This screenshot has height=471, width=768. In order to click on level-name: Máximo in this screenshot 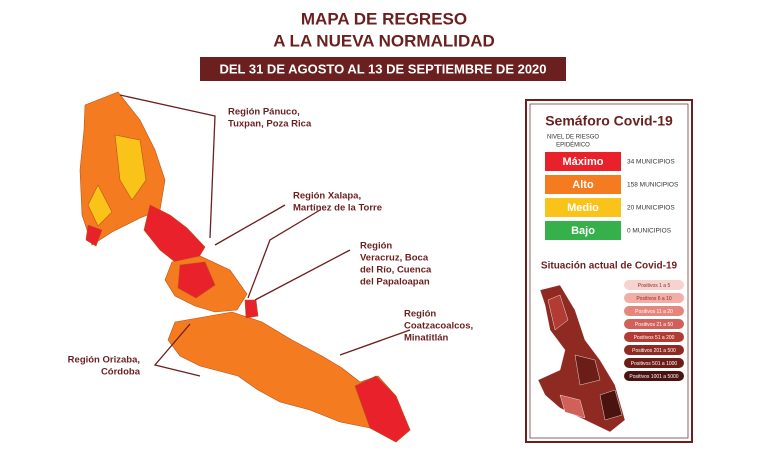, I will do `click(583, 162)`.